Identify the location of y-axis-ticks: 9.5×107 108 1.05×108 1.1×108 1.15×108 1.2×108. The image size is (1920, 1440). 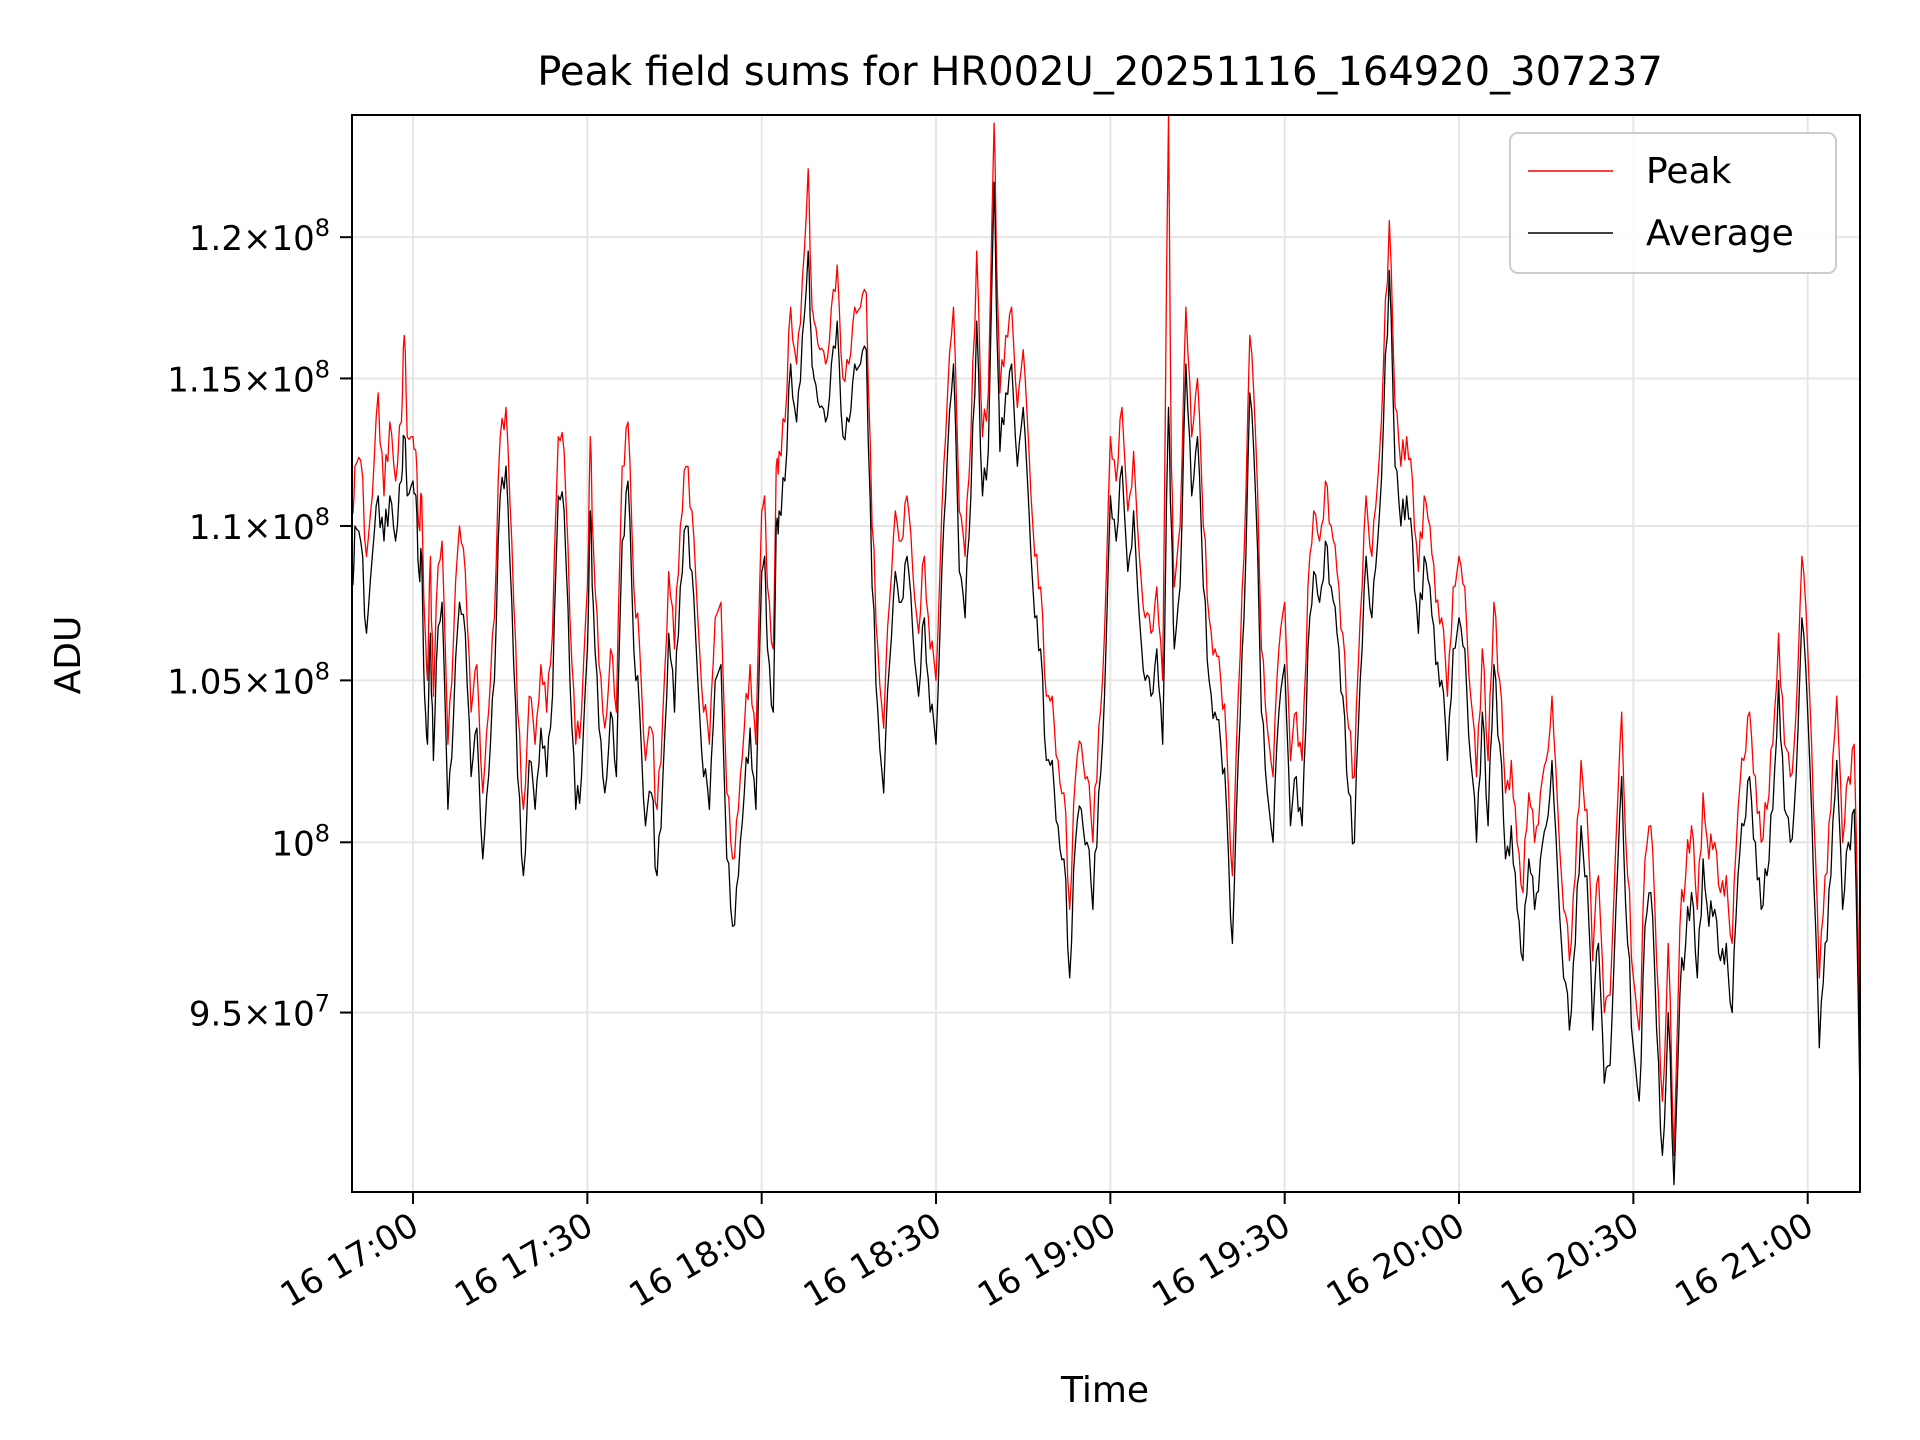
(259, 624).